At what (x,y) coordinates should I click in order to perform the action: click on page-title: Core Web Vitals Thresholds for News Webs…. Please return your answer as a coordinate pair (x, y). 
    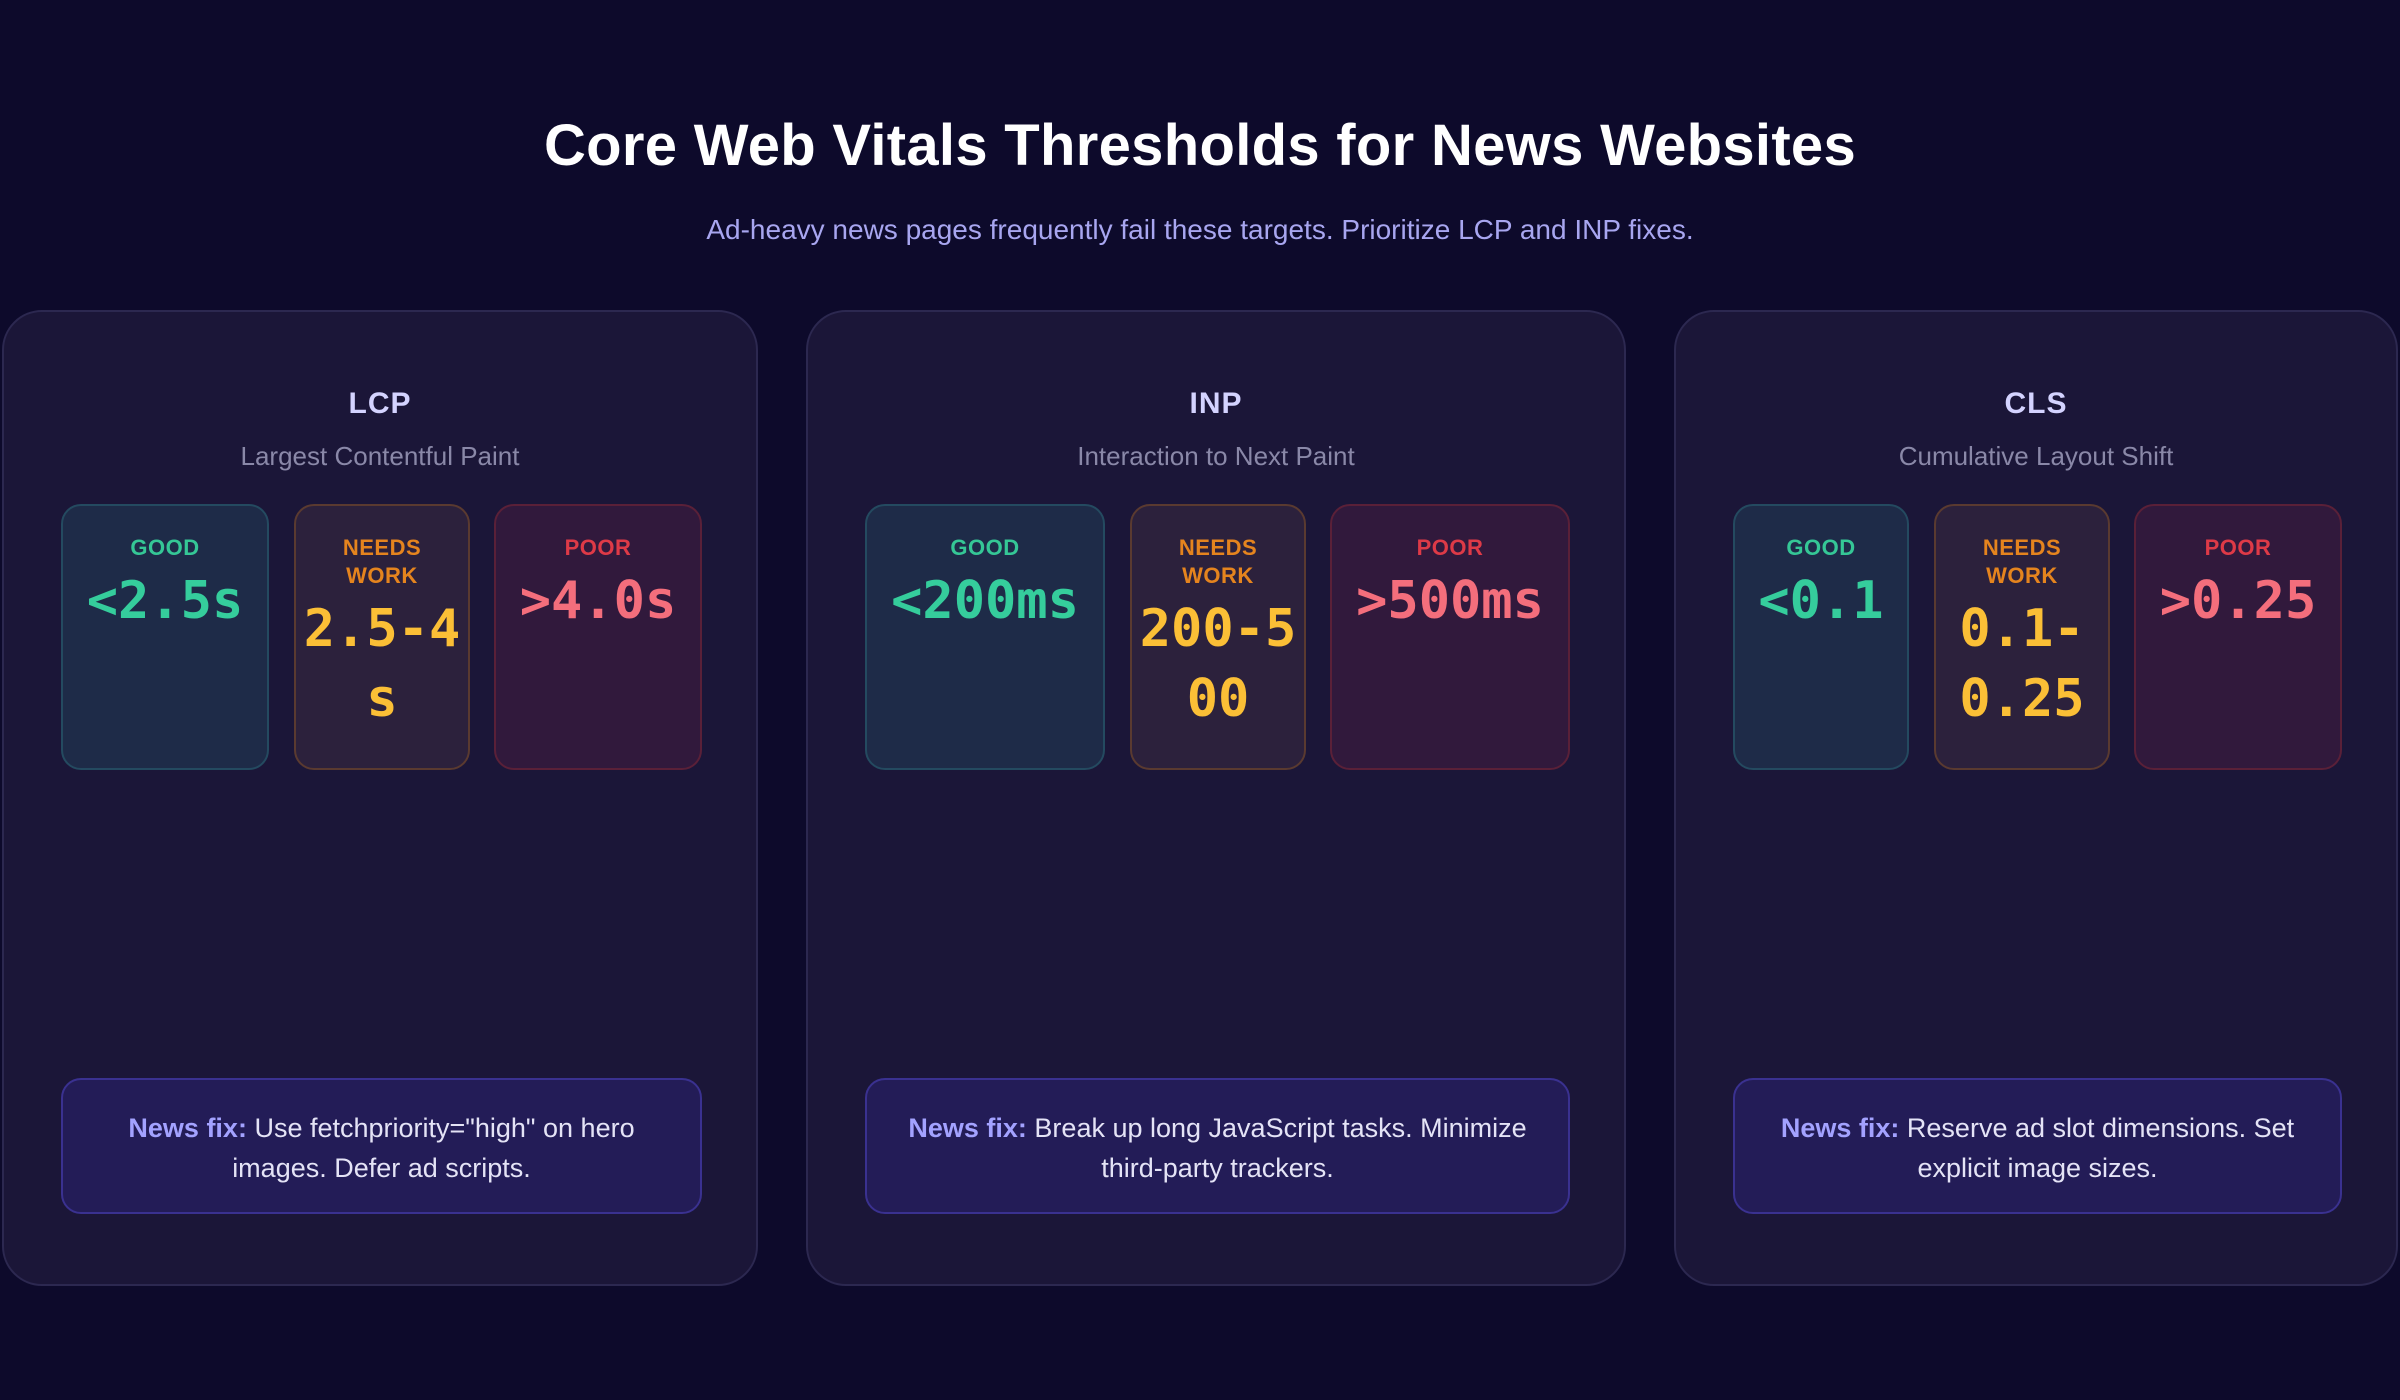
    Looking at the image, I should click on (1200, 145).